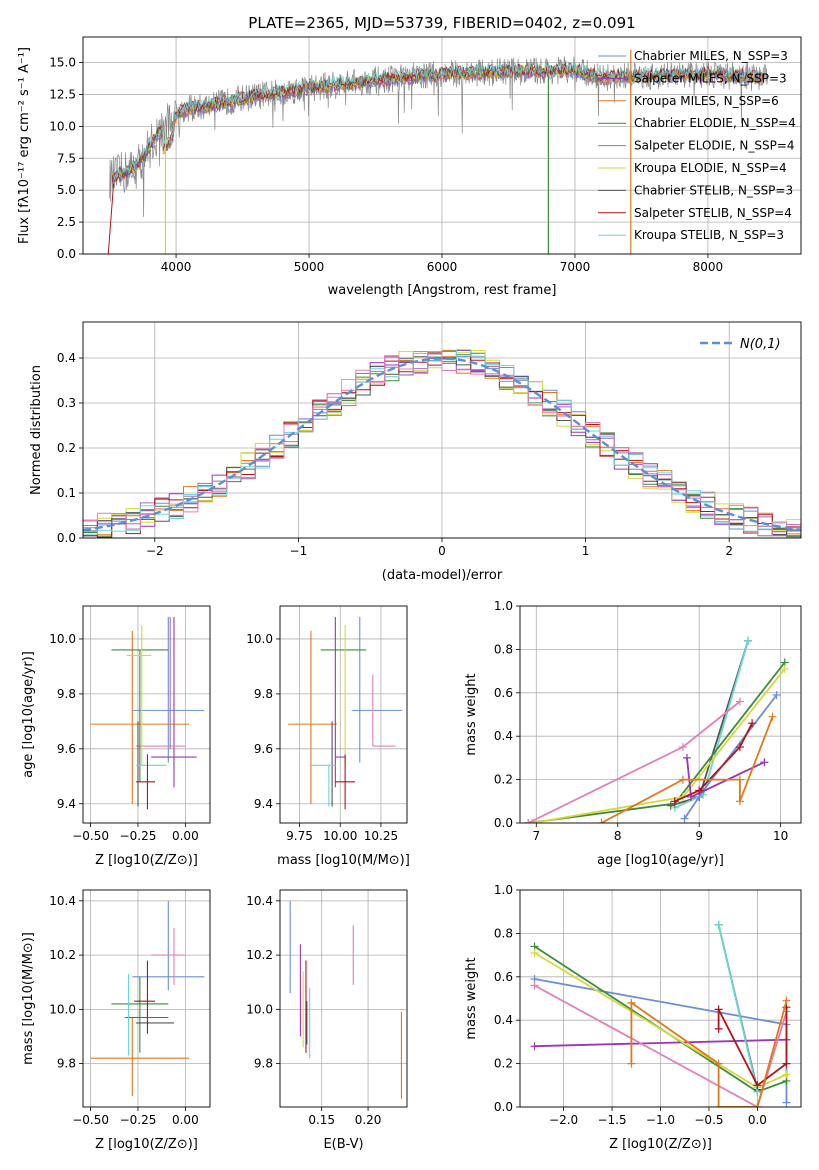 This screenshot has width=819, height=1170. I want to click on mass_vs_Z-grid, so click(144, 1000).